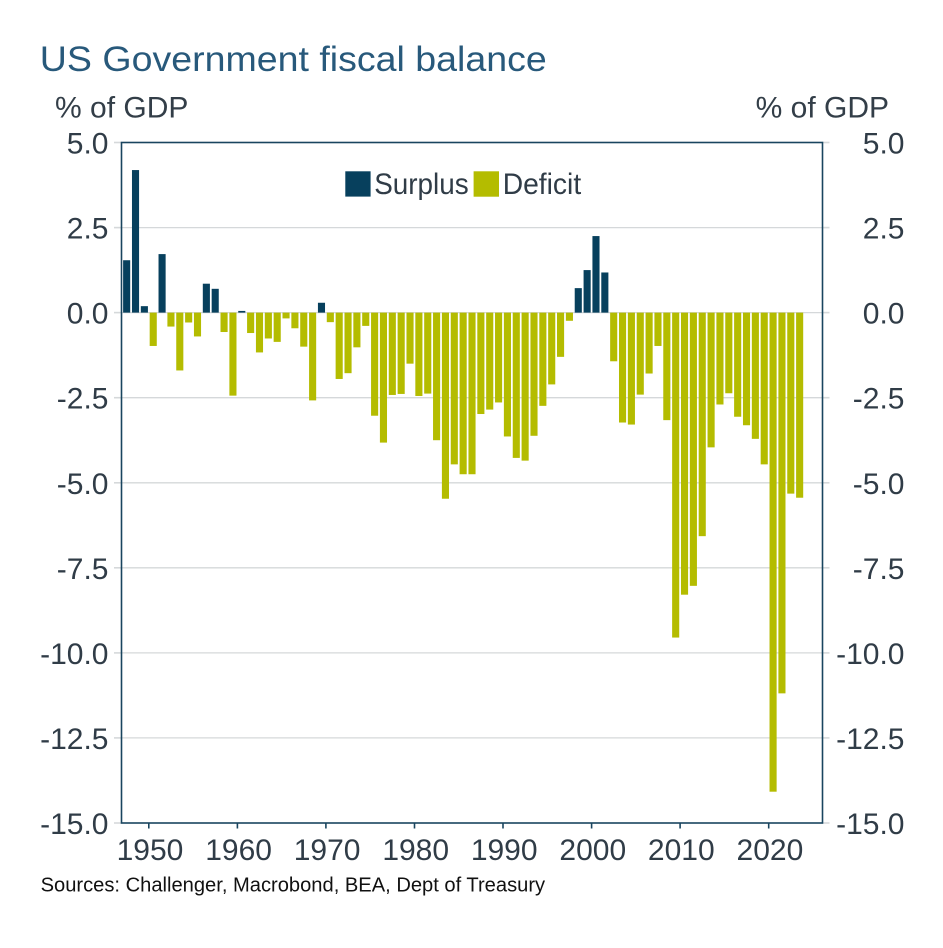 The height and width of the screenshot is (948, 943). What do you see at coordinates (421, 184) in the screenshot?
I see `svg-text: Surplus` at bounding box center [421, 184].